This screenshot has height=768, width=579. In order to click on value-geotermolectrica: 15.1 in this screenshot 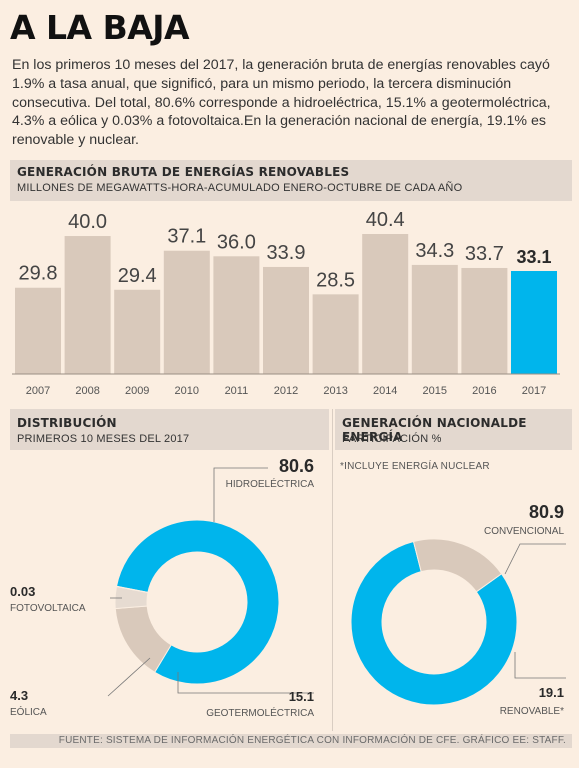, I will do `click(301, 696)`.